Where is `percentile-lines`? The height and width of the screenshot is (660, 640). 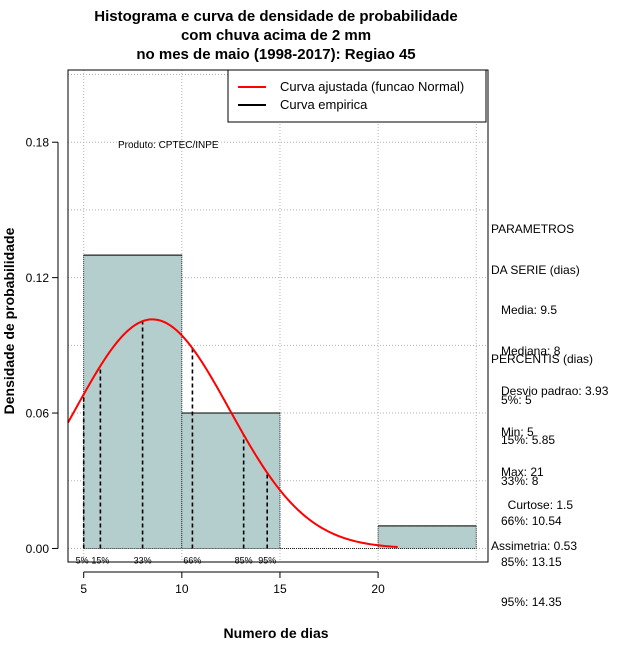
percentile-lines is located at coordinates (175, 435).